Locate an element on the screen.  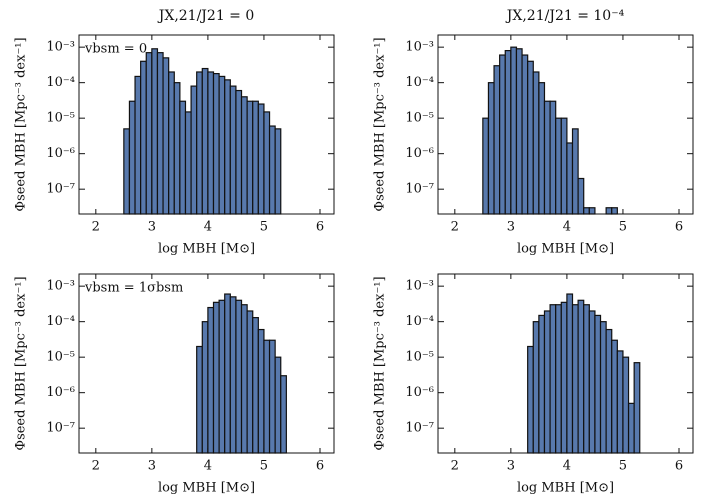
chart-title: JX,21/J21 = 0 is located at coordinates (206, 16).